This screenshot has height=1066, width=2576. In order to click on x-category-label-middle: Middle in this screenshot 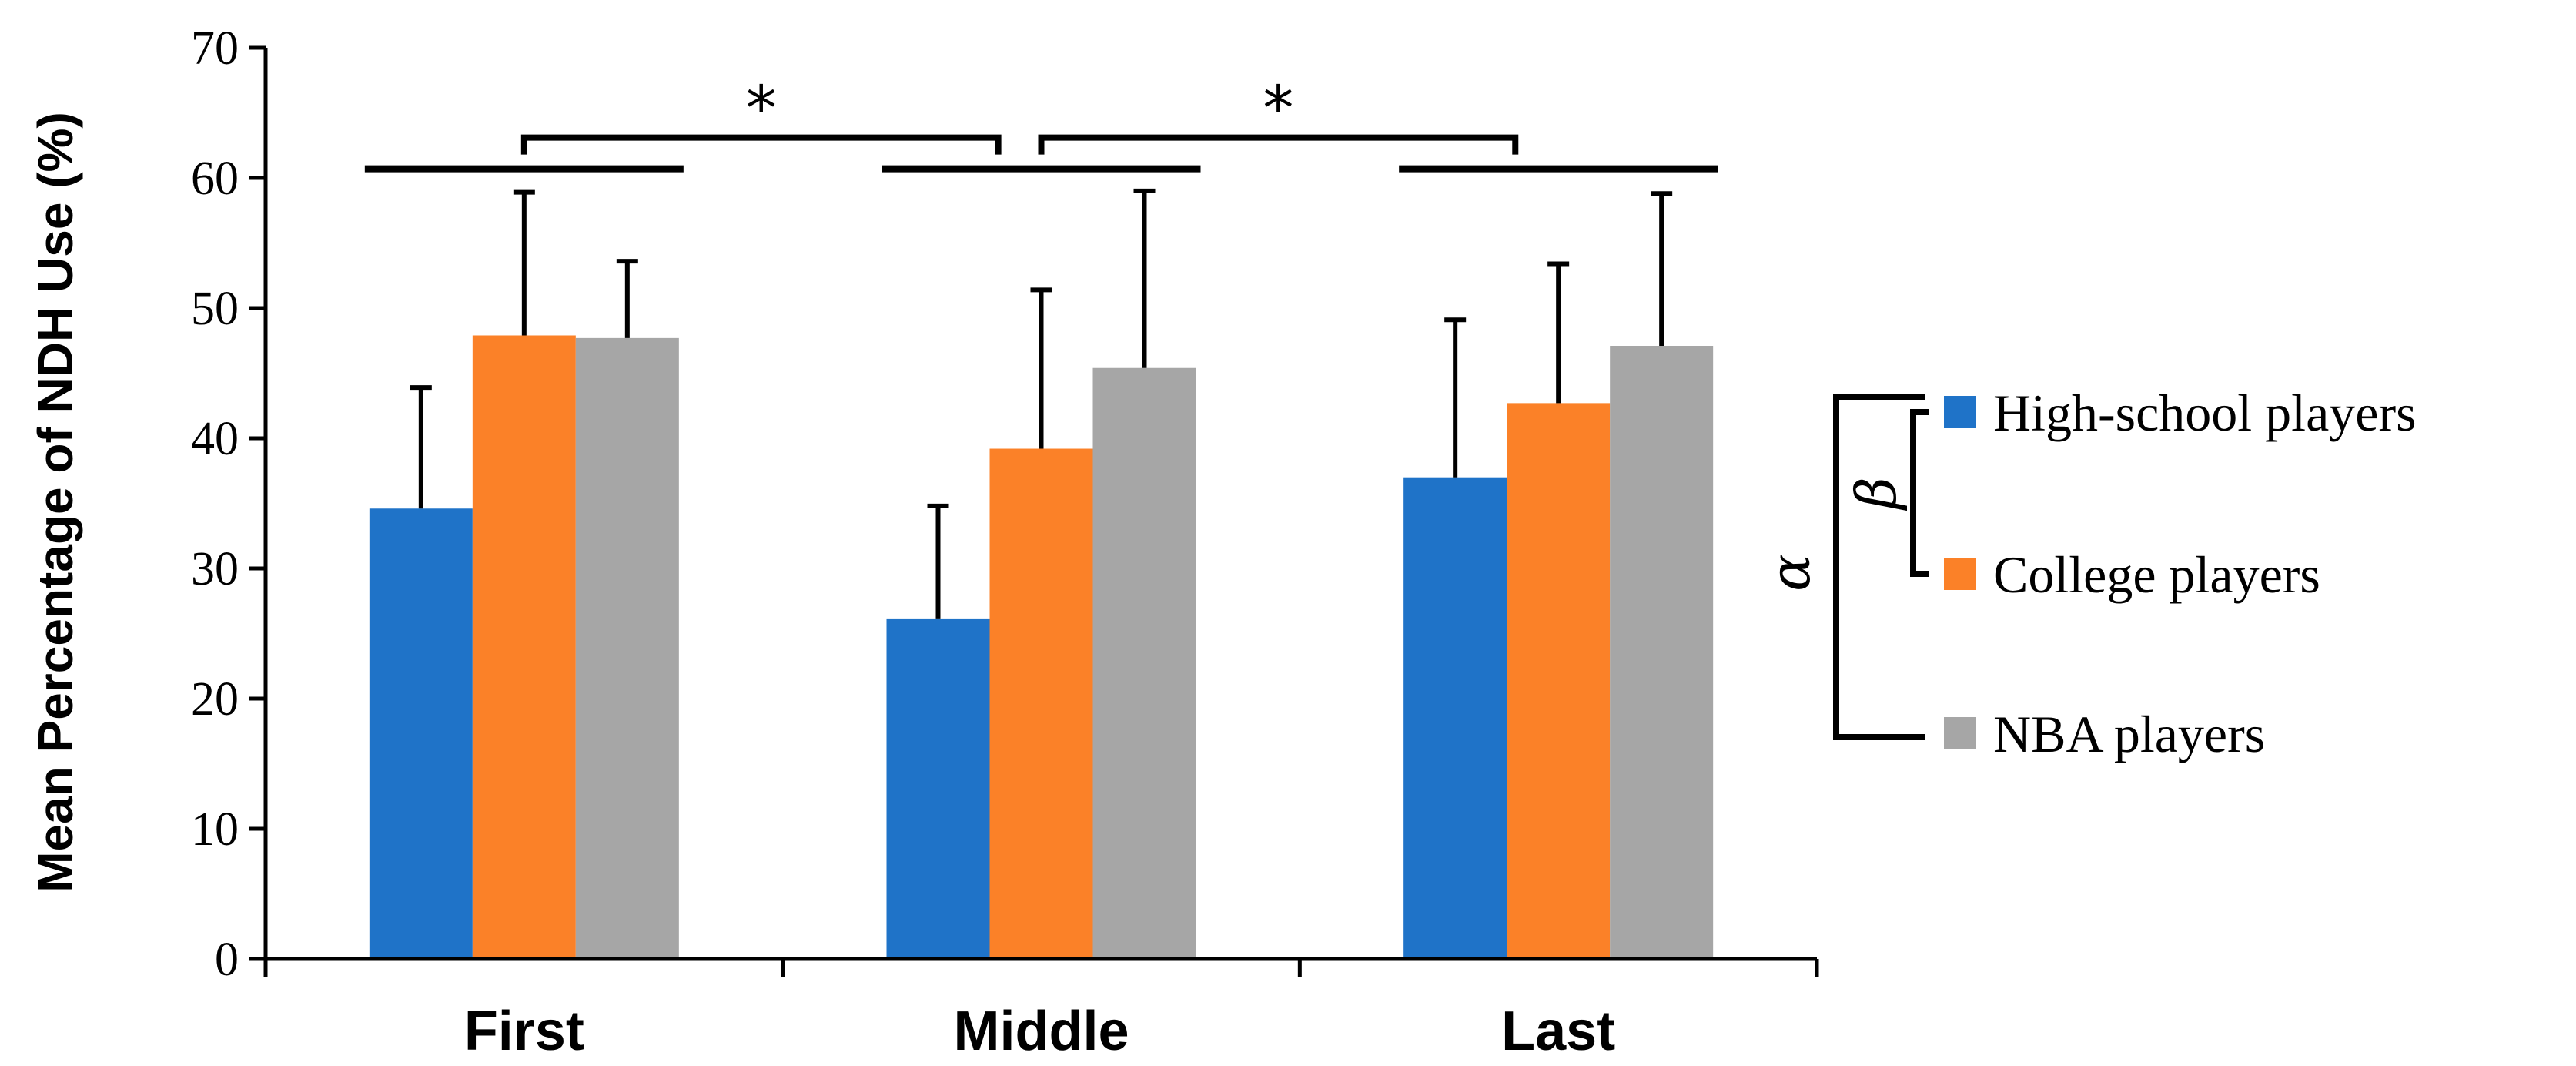, I will do `click(1041, 1031)`.